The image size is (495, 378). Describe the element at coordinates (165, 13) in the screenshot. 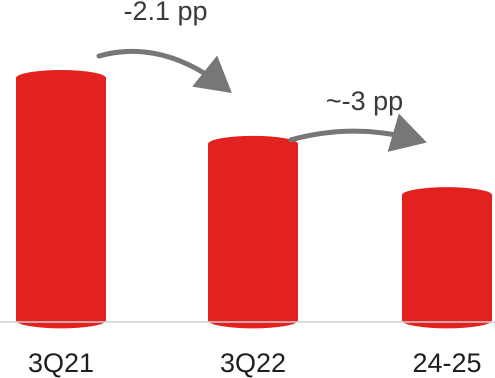

I see `change-label: -2.1 pp` at that location.